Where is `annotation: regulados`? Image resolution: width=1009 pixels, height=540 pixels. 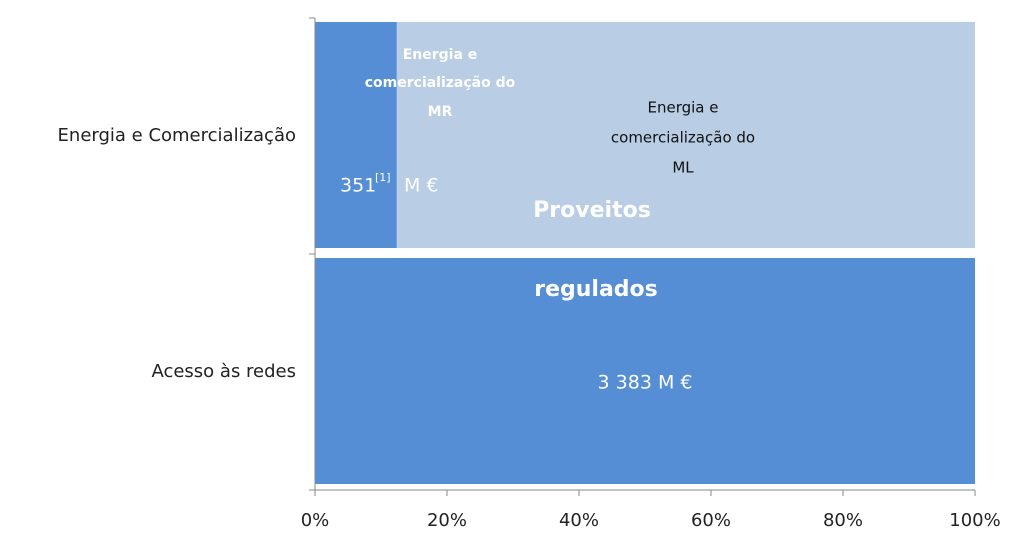 annotation: regulados is located at coordinates (596, 289).